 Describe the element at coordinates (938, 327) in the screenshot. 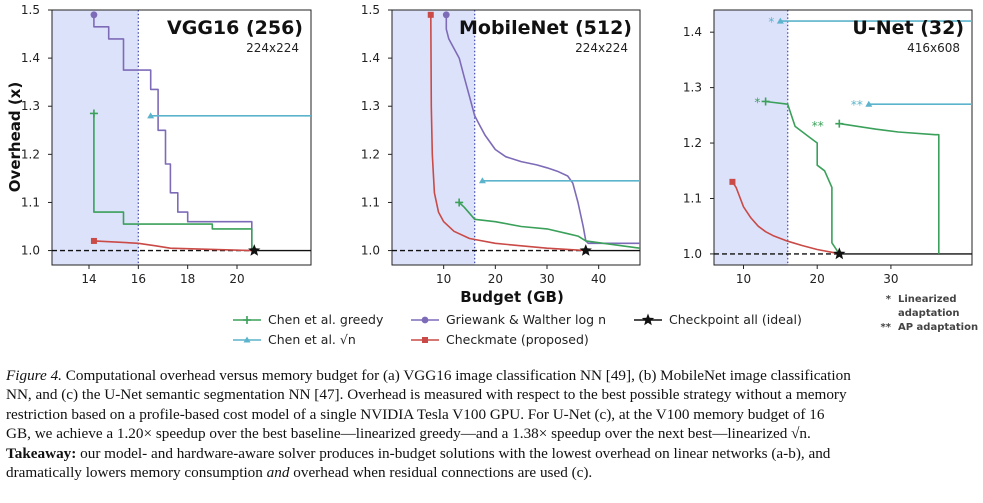

I see `annotation-legend-label: AP adaptation` at that location.